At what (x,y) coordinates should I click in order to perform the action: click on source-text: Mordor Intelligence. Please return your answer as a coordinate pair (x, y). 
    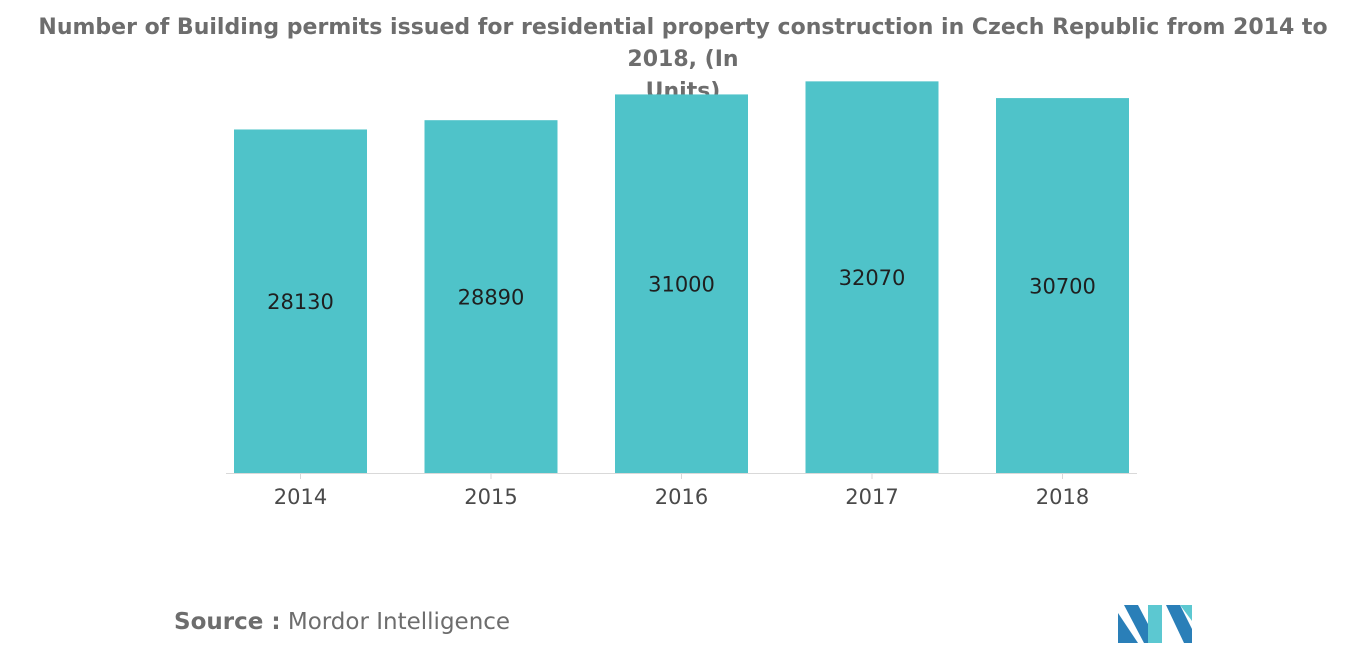
    Looking at the image, I should click on (399, 622).